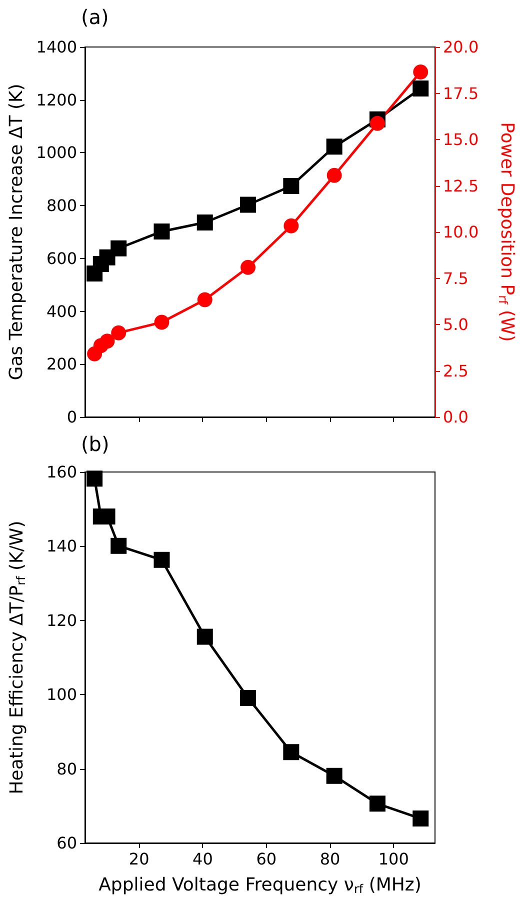 This screenshot has height=898, width=520. I want to click on x-tick-label: 80, so click(330, 859).